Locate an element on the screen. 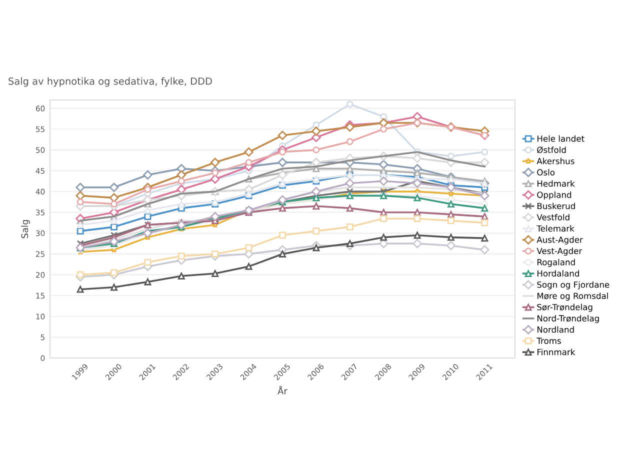  legend-label: Nord-Trøndelag is located at coordinates (568, 319).